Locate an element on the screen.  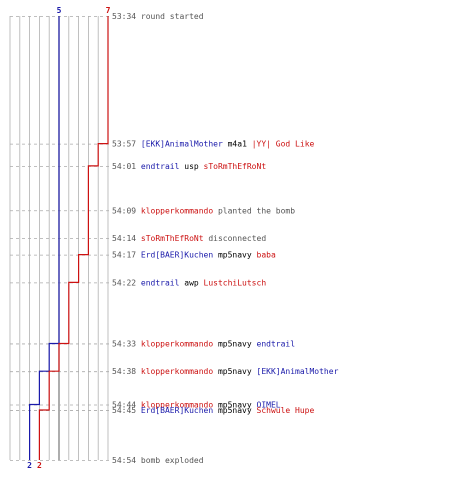
event-time: 54:17 is located at coordinates (126, 255).